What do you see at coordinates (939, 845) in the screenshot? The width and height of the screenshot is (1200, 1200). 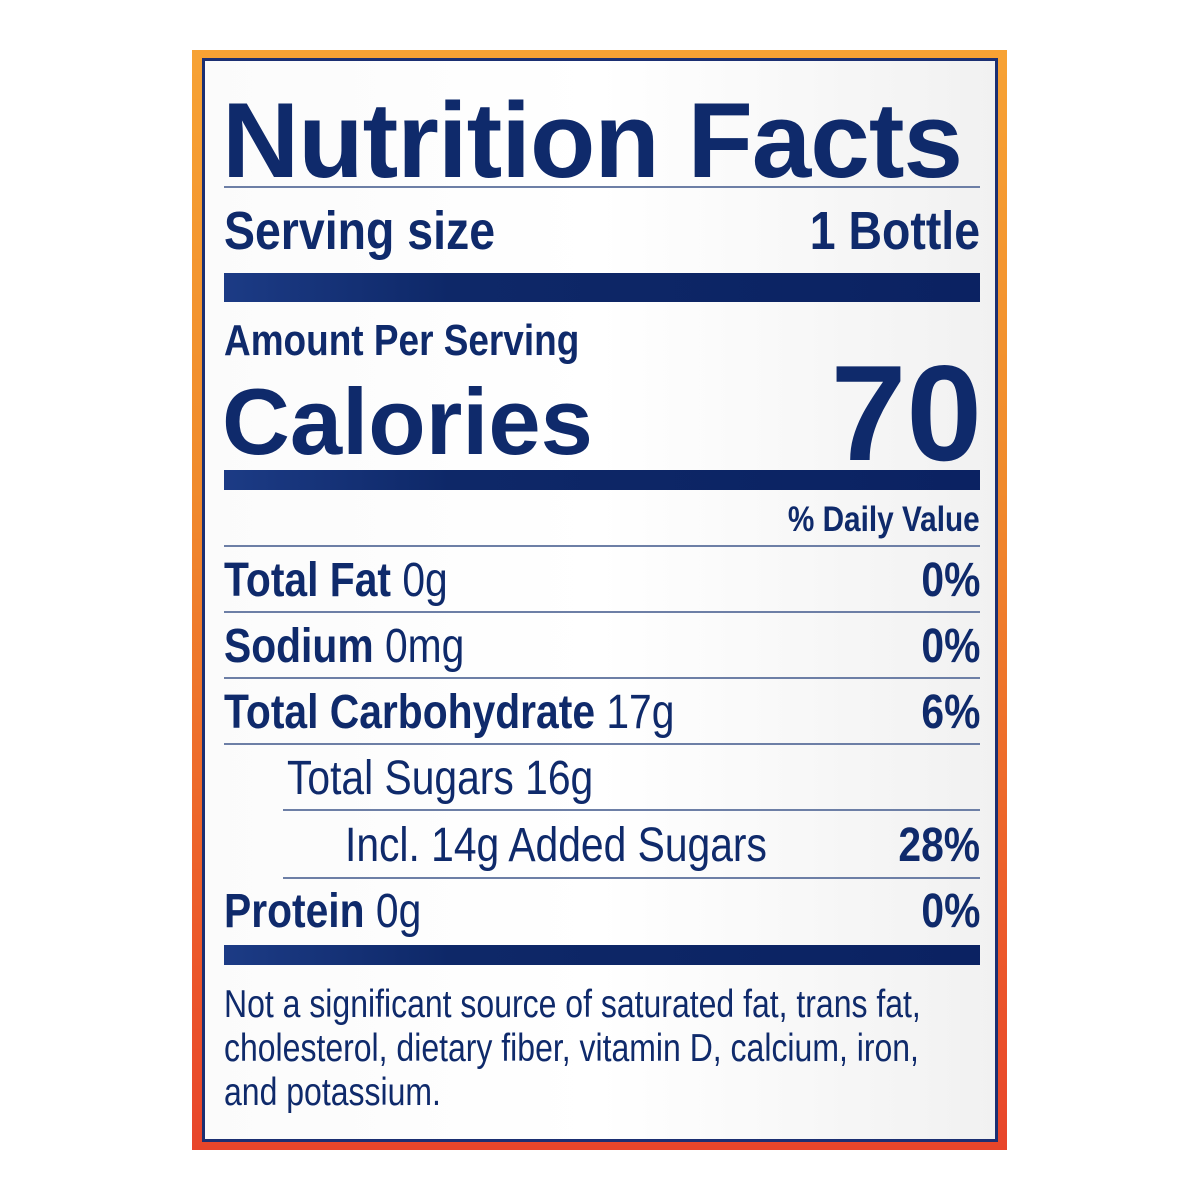 I see `nutrient-dv: 28%` at bounding box center [939, 845].